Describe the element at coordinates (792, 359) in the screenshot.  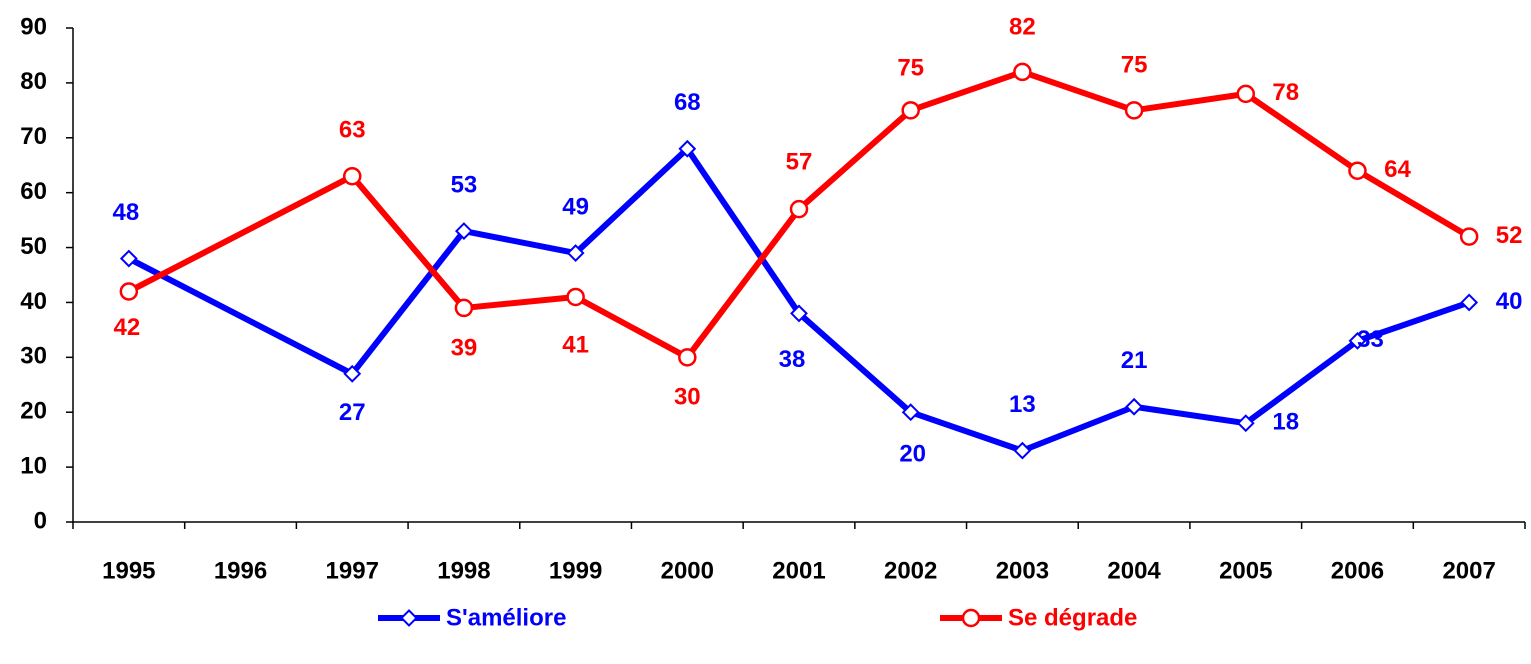
I see `data-label: 38` at that location.